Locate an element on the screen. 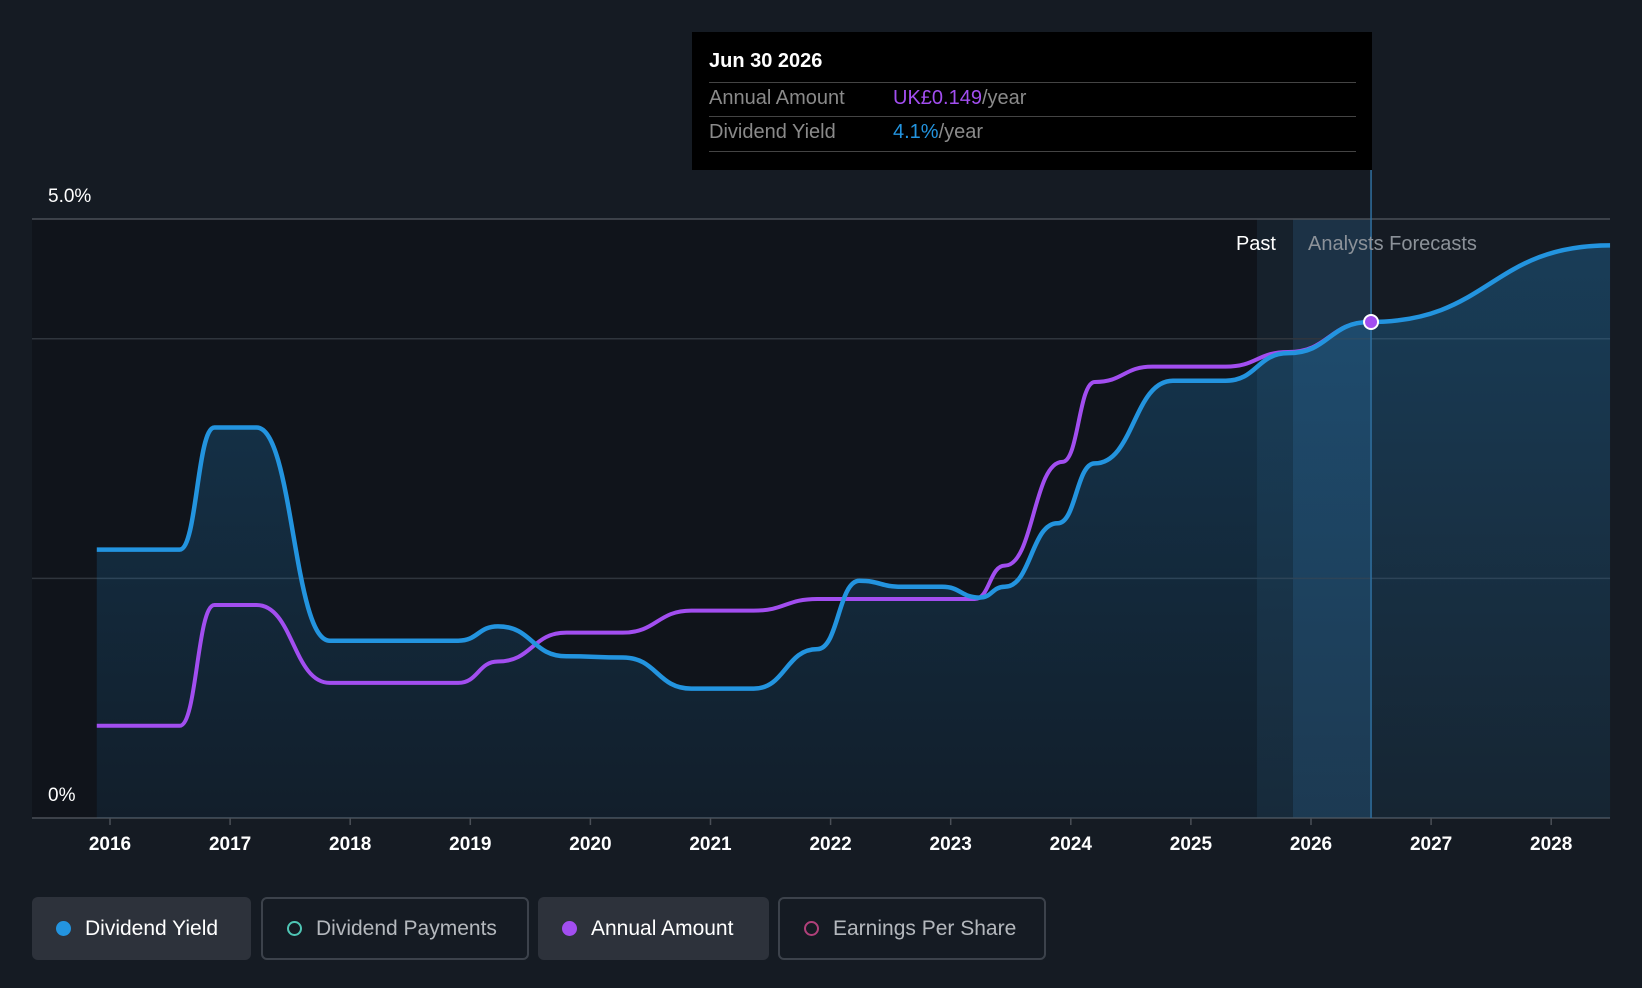 This screenshot has height=988, width=1642. y-tick-label: 0% is located at coordinates (62, 795).